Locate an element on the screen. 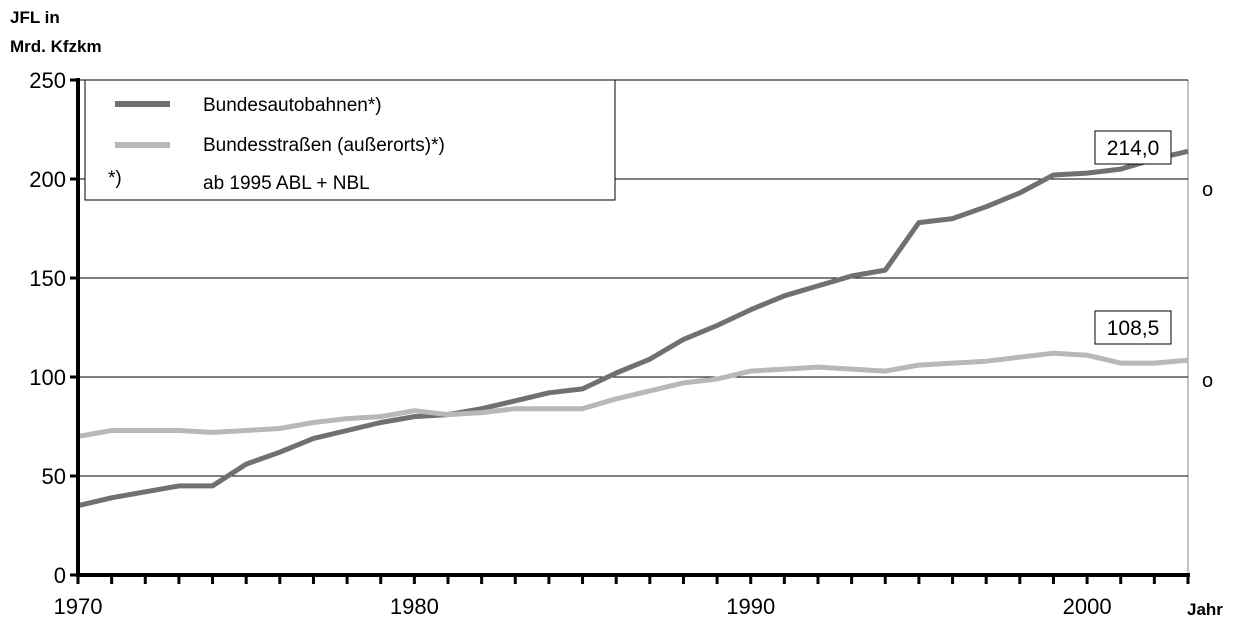 The height and width of the screenshot is (622, 1236). callout-box-bundesstrassen is located at coordinates (1133, 327).